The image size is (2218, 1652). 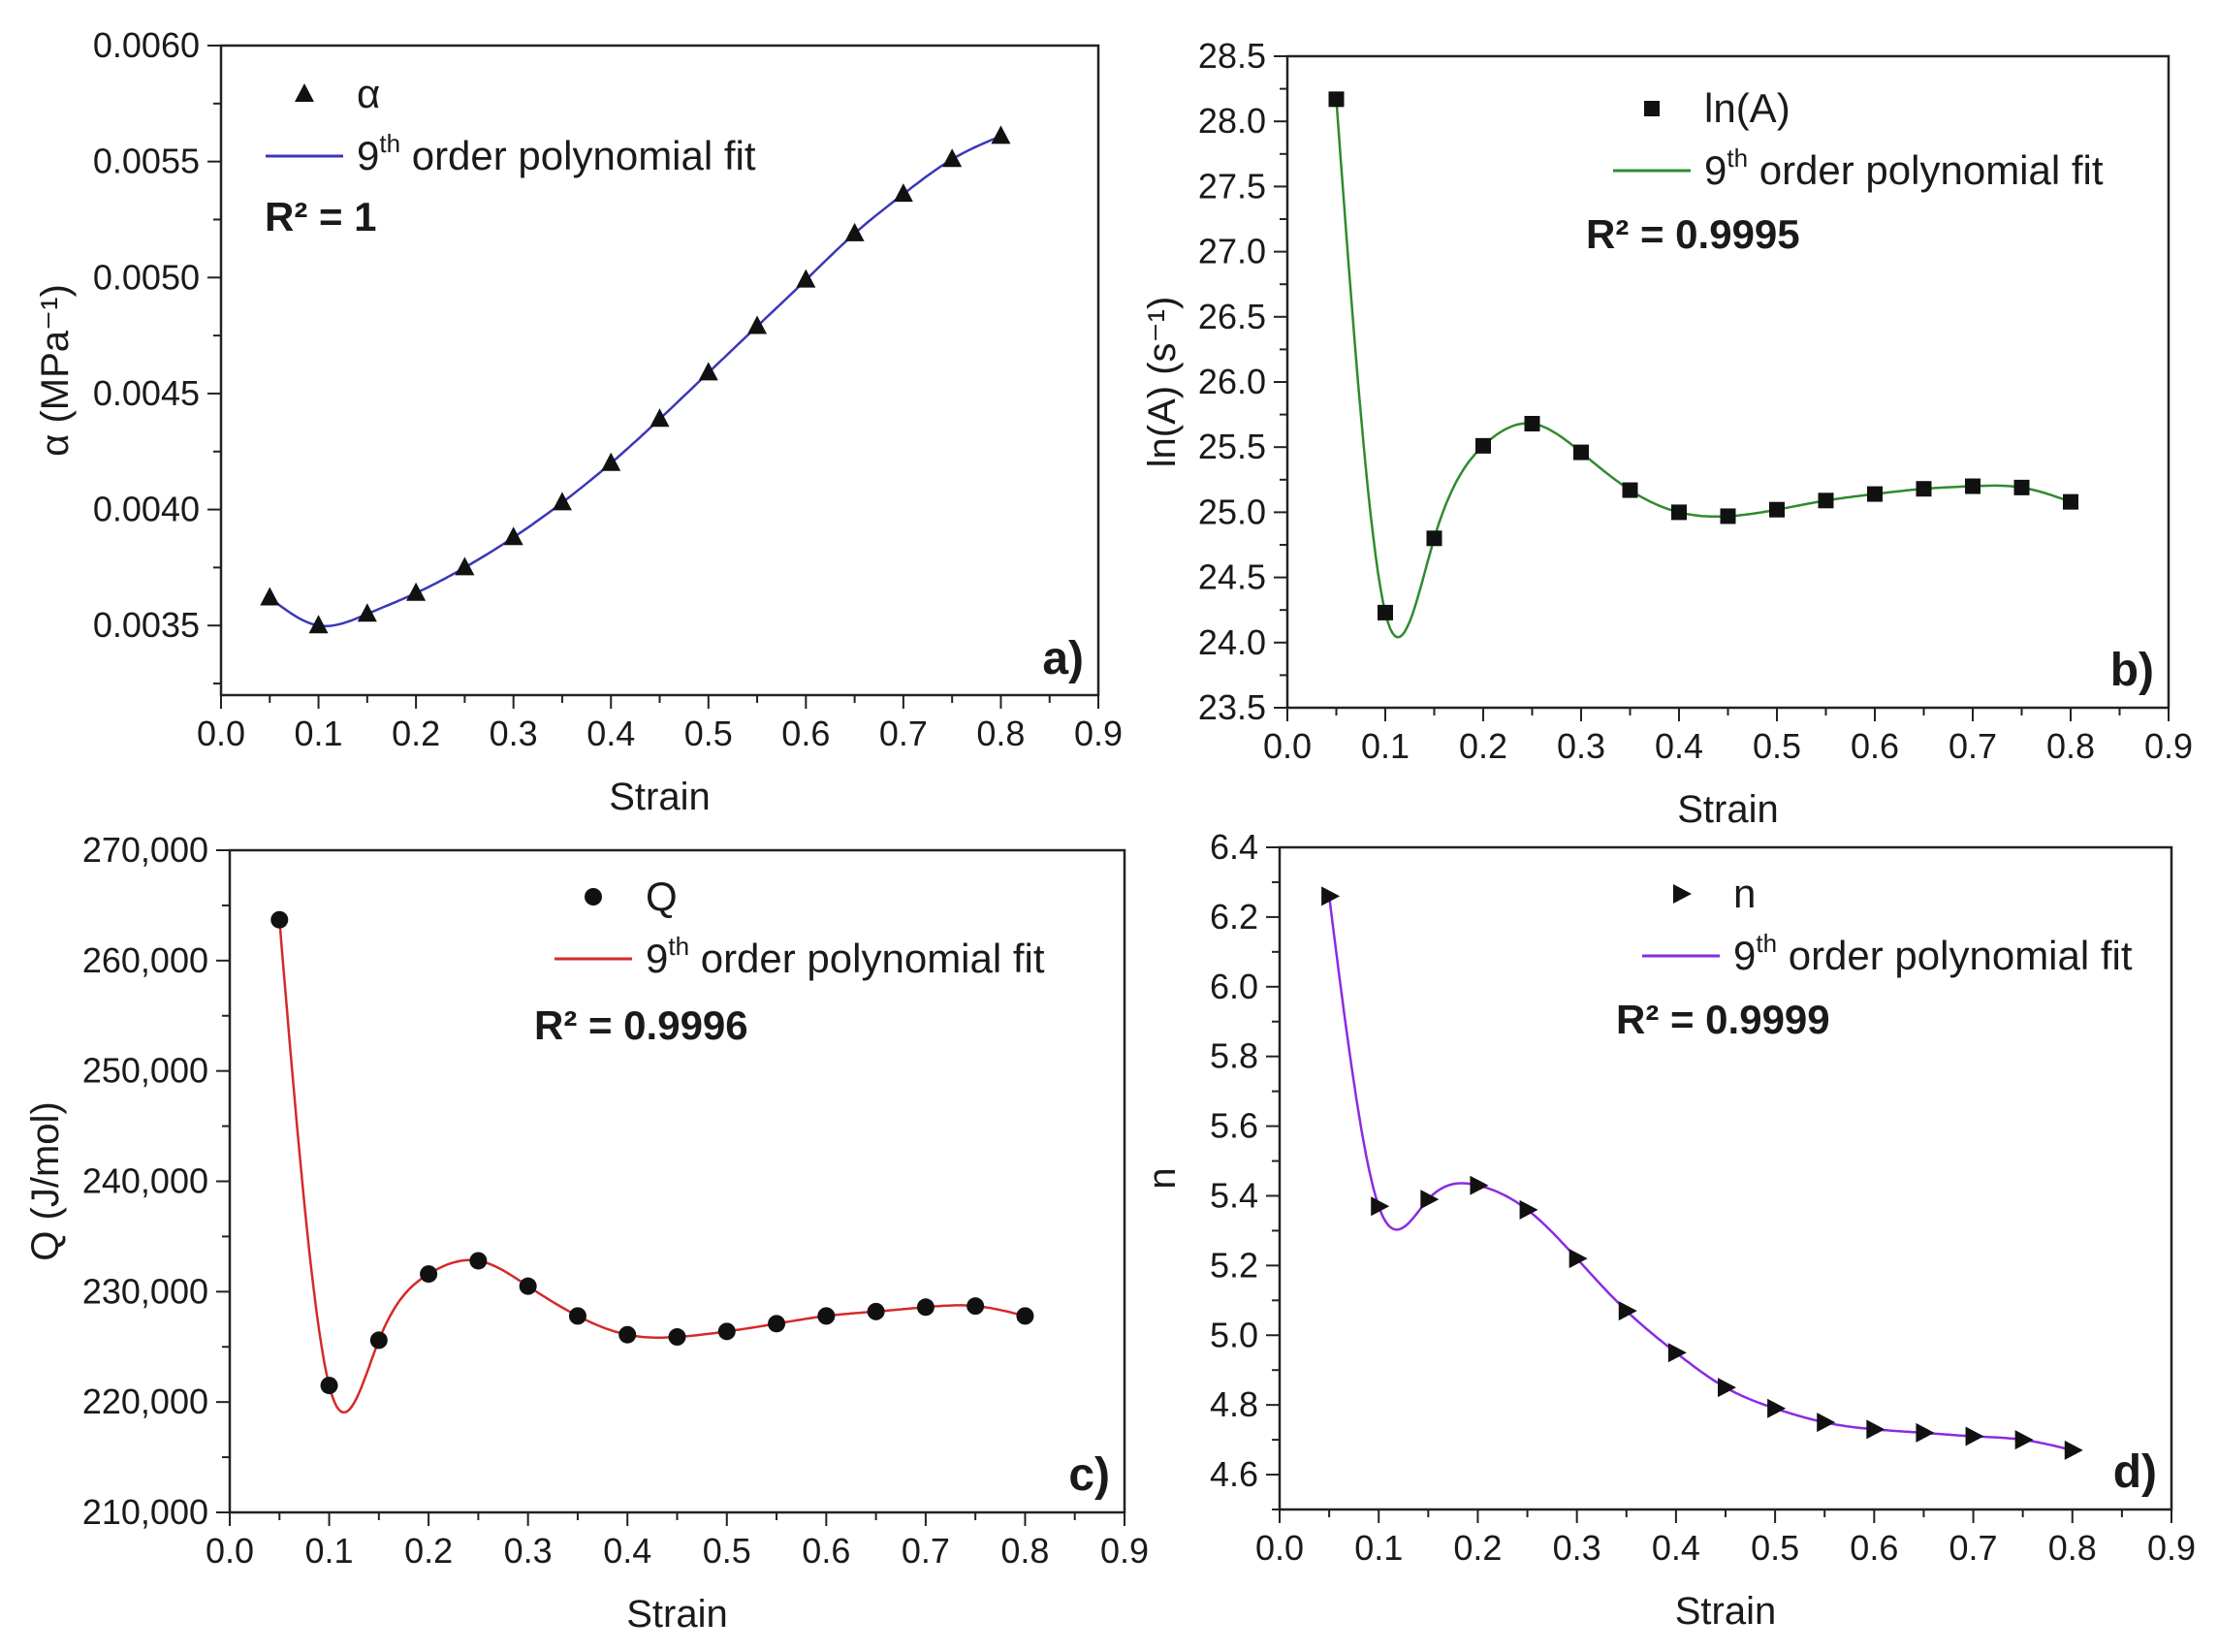 What do you see at coordinates (1163, 1178) in the screenshot?
I see `y-axis-title: n` at bounding box center [1163, 1178].